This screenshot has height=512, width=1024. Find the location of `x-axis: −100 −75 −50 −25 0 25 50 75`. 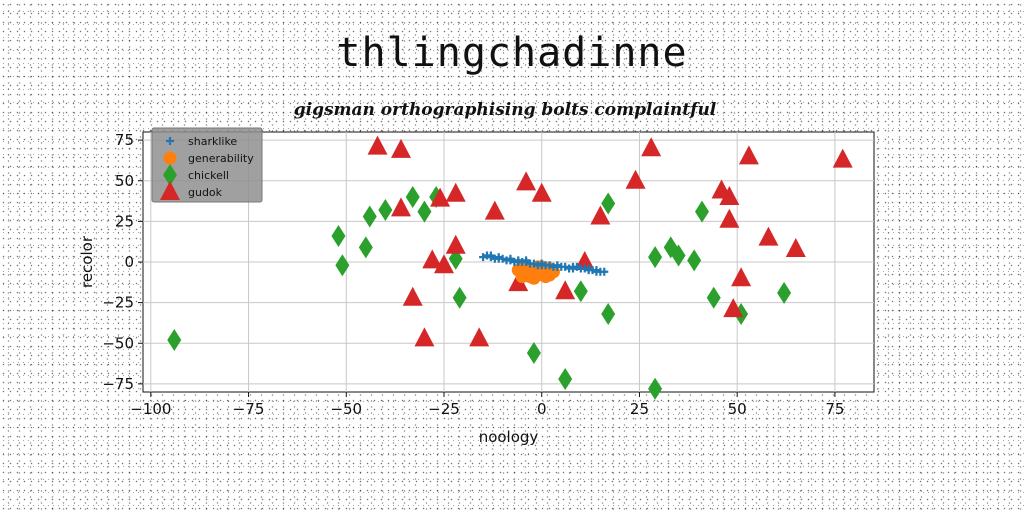

x-axis: −100 −75 −50 −25 0 25 50 75 is located at coordinates (487, 405).